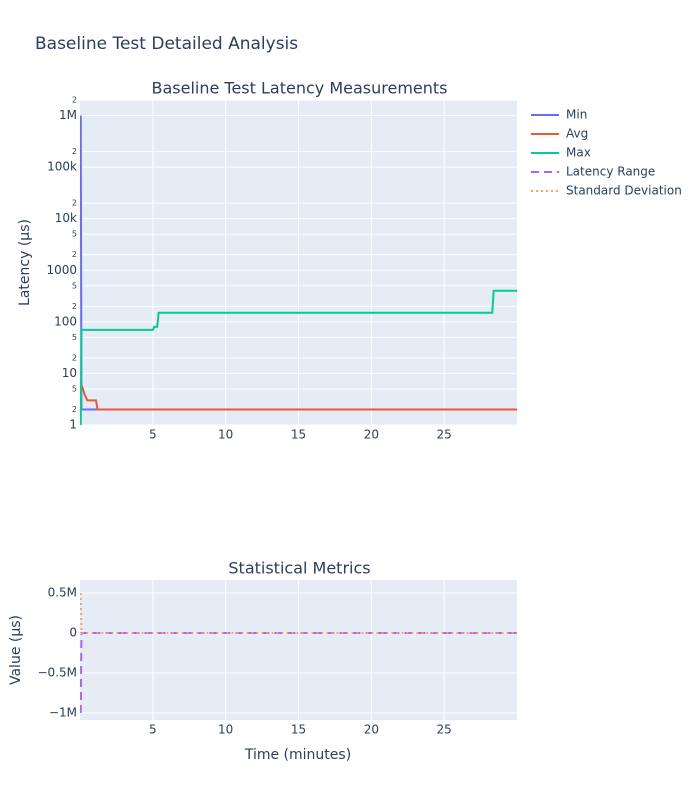 The height and width of the screenshot is (800, 700). Describe the element at coordinates (73, 633) in the screenshot. I see `y-tick-label: 0` at that location.